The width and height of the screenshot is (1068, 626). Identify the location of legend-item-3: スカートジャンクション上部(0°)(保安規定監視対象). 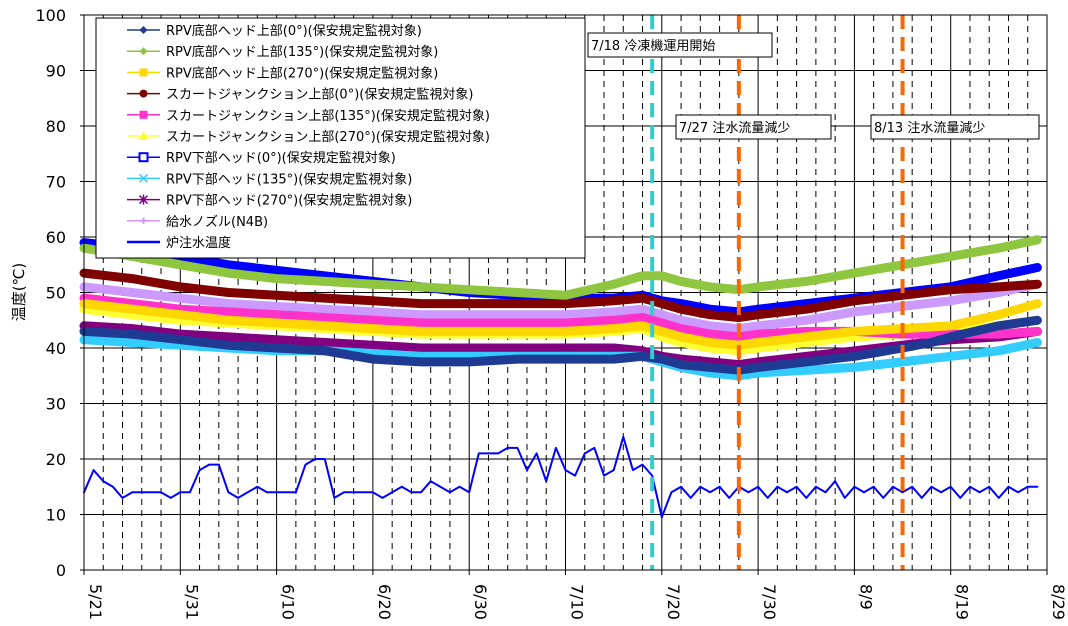
(300, 95).